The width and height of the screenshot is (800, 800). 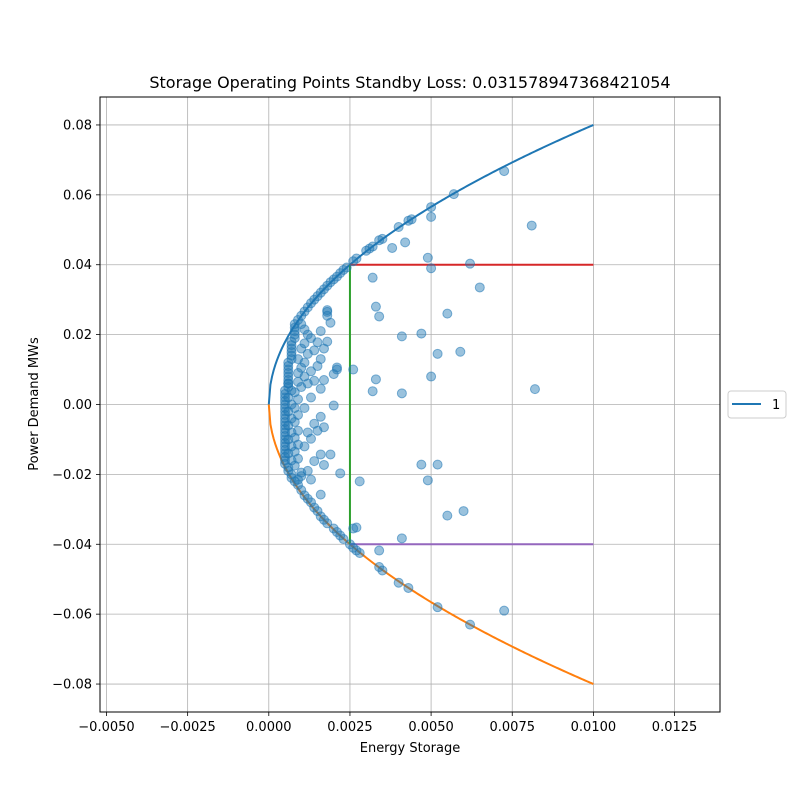 I want to click on y-axis-label: Power Demand MWs, so click(x=34, y=404).